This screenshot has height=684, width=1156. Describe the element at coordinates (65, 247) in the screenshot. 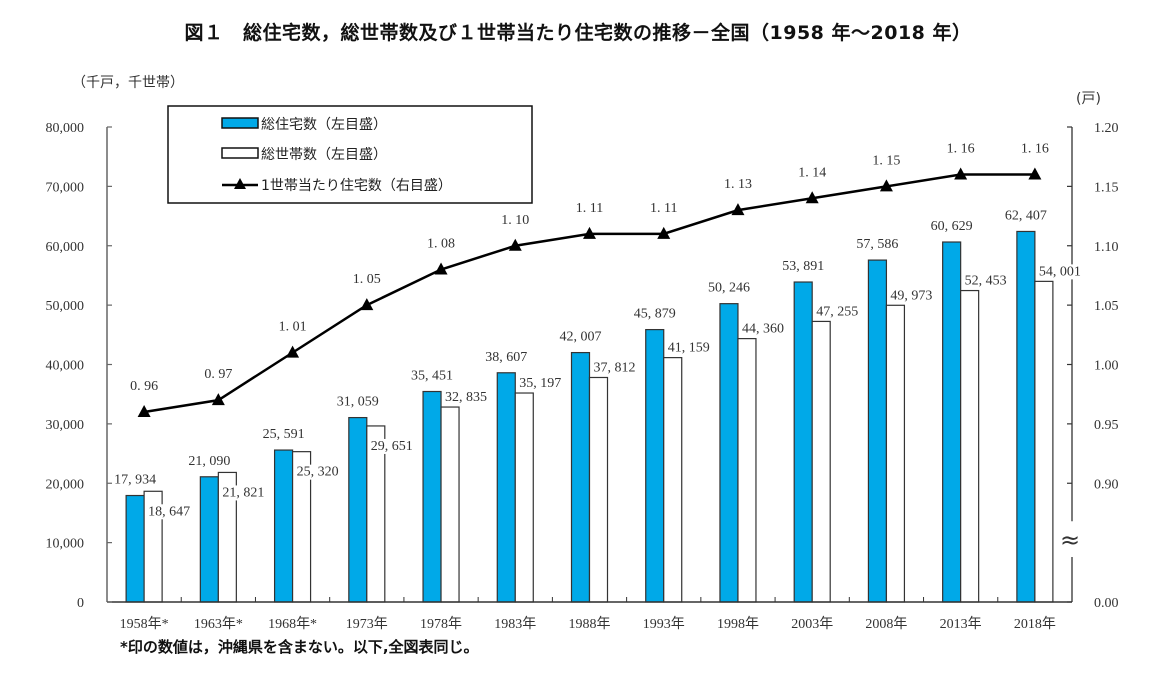

I see `left-tick-label: 60,000` at that location.